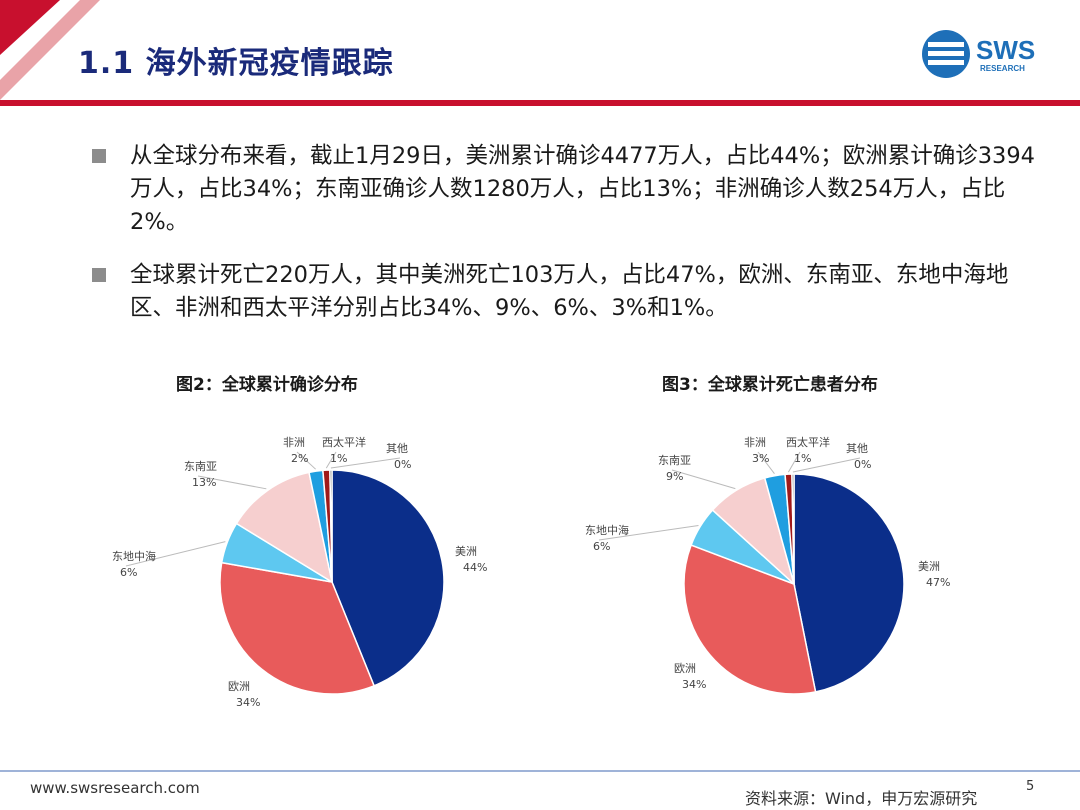 The width and height of the screenshot is (1080, 810). What do you see at coordinates (674, 476) in the screenshot?
I see `slice-value-label: 9%` at bounding box center [674, 476].